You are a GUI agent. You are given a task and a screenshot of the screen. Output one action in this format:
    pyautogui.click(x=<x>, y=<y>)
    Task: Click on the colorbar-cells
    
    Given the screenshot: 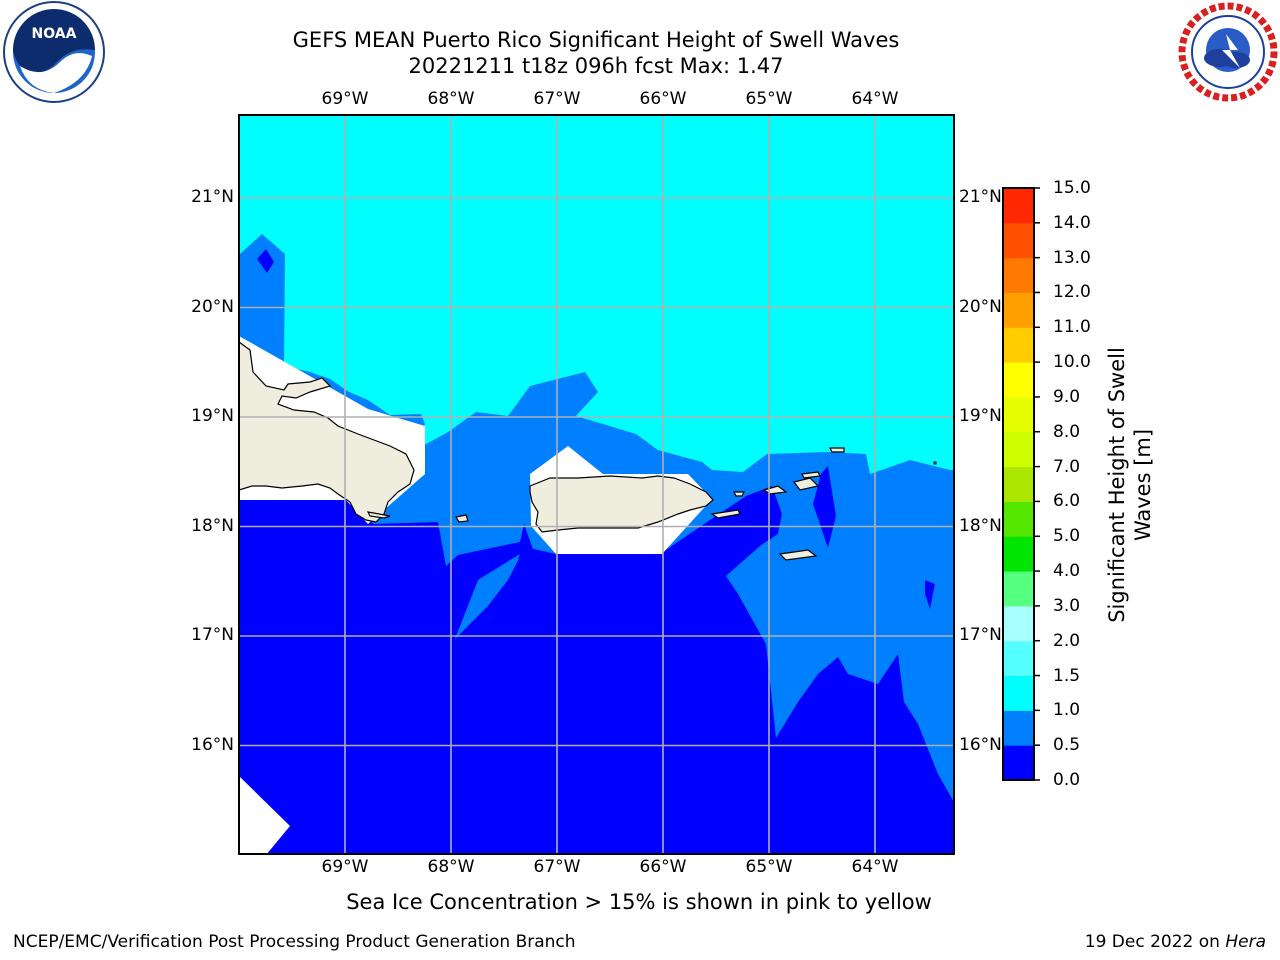 What is the action you would take?
    pyautogui.click(x=1018, y=484)
    